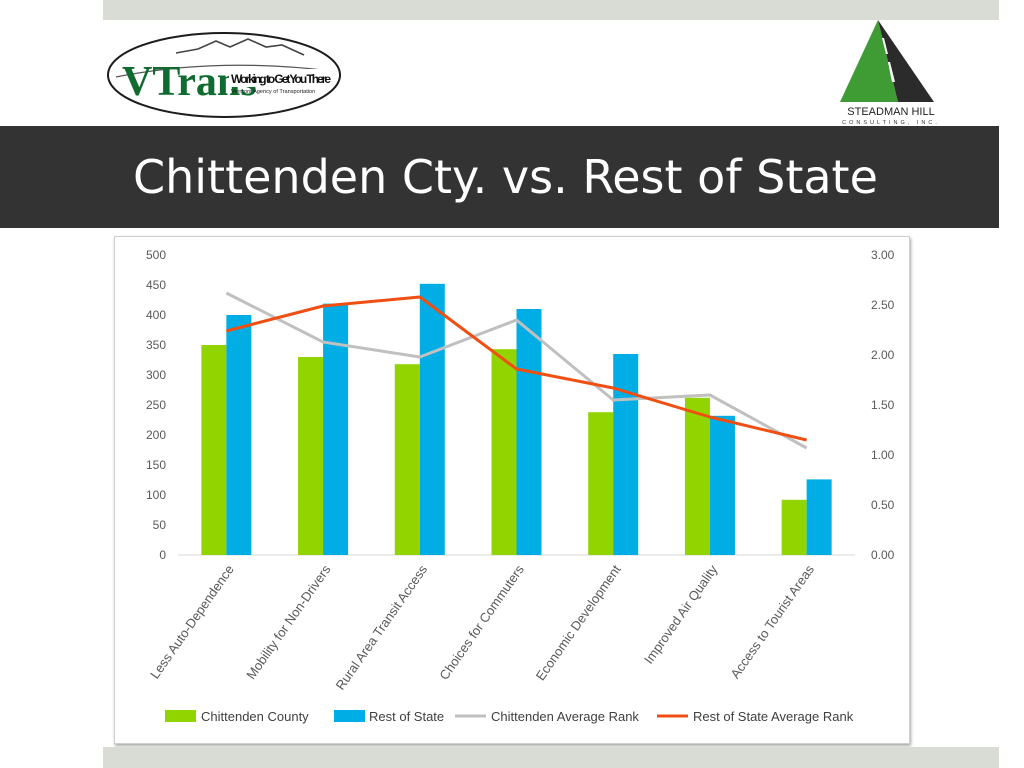  What do you see at coordinates (160, 525) in the screenshot?
I see `y-left-tick-label: 50` at bounding box center [160, 525].